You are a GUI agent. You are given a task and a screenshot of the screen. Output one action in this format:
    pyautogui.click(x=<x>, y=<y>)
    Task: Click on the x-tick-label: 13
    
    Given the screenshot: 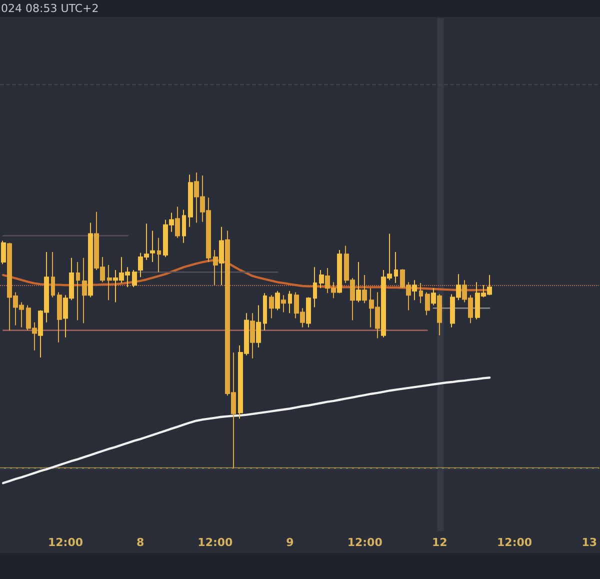 What is the action you would take?
    pyautogui.click(x=590, y=542)
    